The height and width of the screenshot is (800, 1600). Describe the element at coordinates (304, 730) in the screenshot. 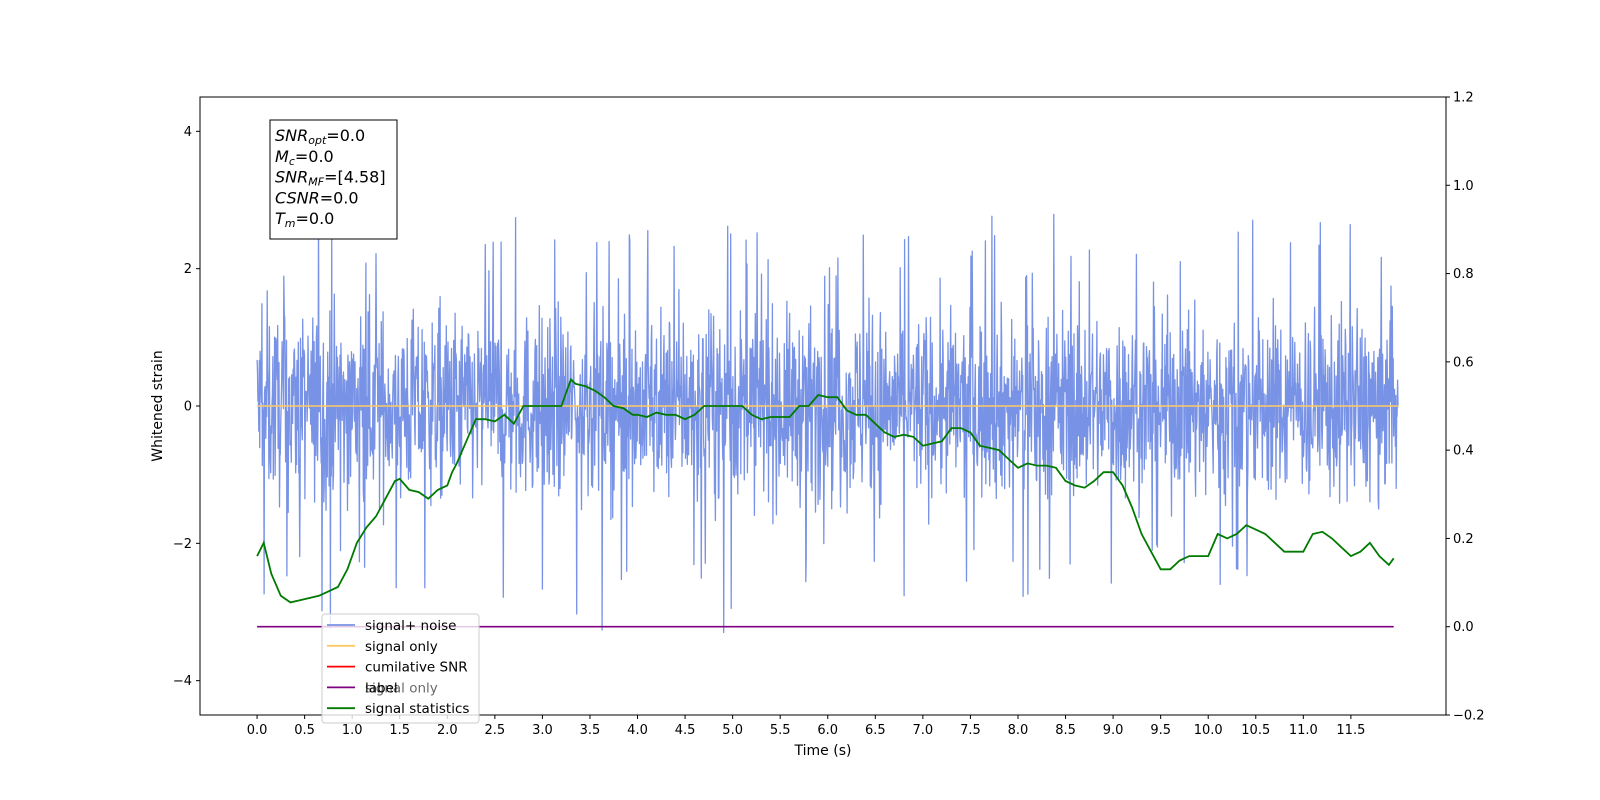

I see `x-tick-label: 0.5` at that location.